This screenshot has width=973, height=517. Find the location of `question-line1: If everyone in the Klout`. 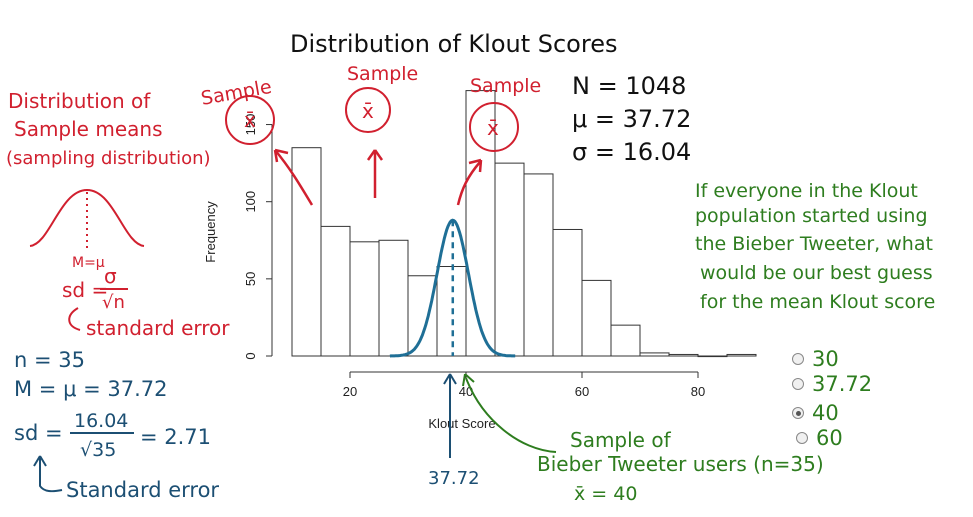

question-line1: If everyone in the Klout is located at coordinates (806, 191).